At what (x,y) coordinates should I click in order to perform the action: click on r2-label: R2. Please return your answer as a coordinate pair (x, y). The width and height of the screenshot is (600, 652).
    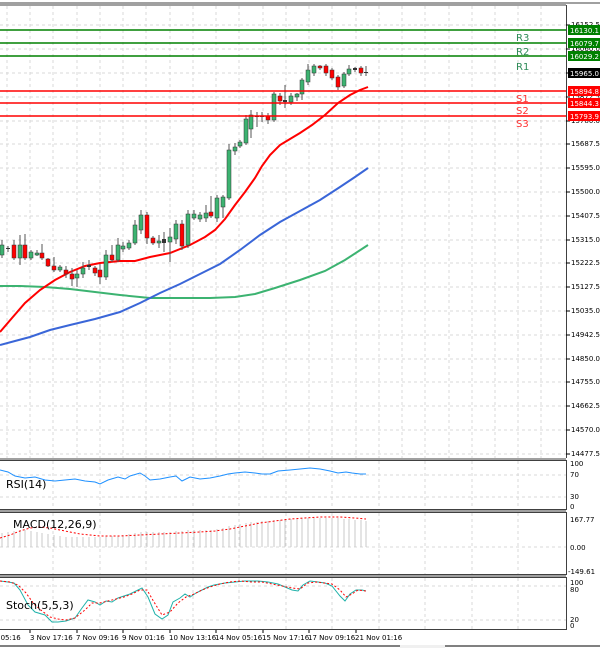
    Looking at the image, I should click on (522, 52).